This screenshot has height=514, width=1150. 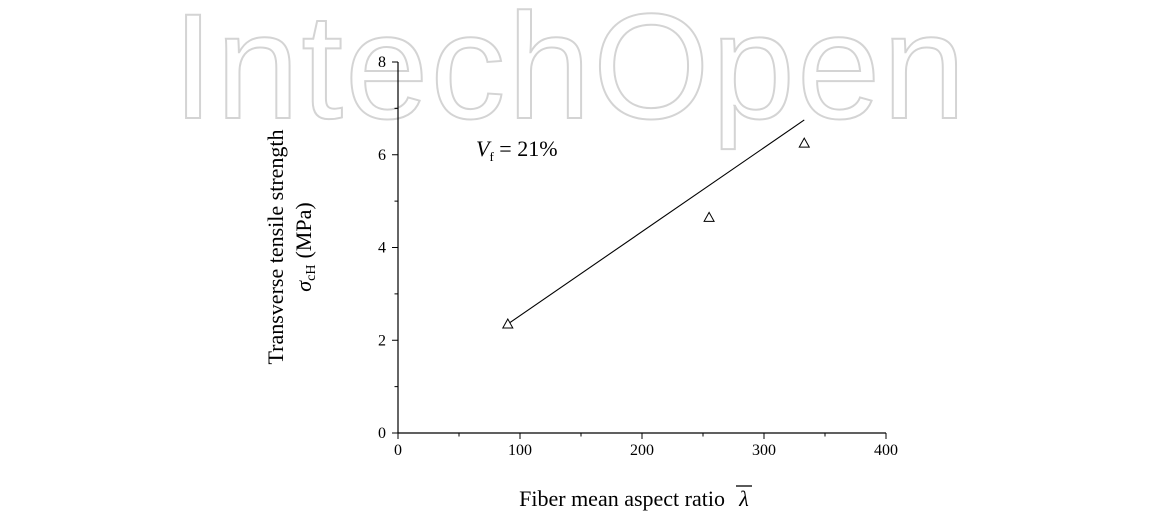 I want to click on y-tick-label: 2, so click(x=382, y=340).